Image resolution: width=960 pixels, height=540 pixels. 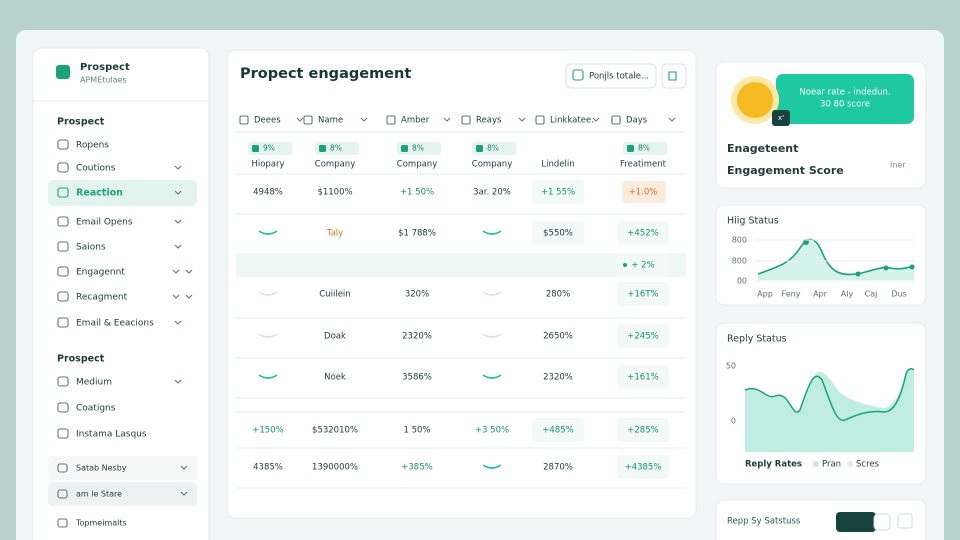 What do you see at coordinates (489, 121) in the screenshot?
I see `column-header: Reays` at bounding box center [489, 121].